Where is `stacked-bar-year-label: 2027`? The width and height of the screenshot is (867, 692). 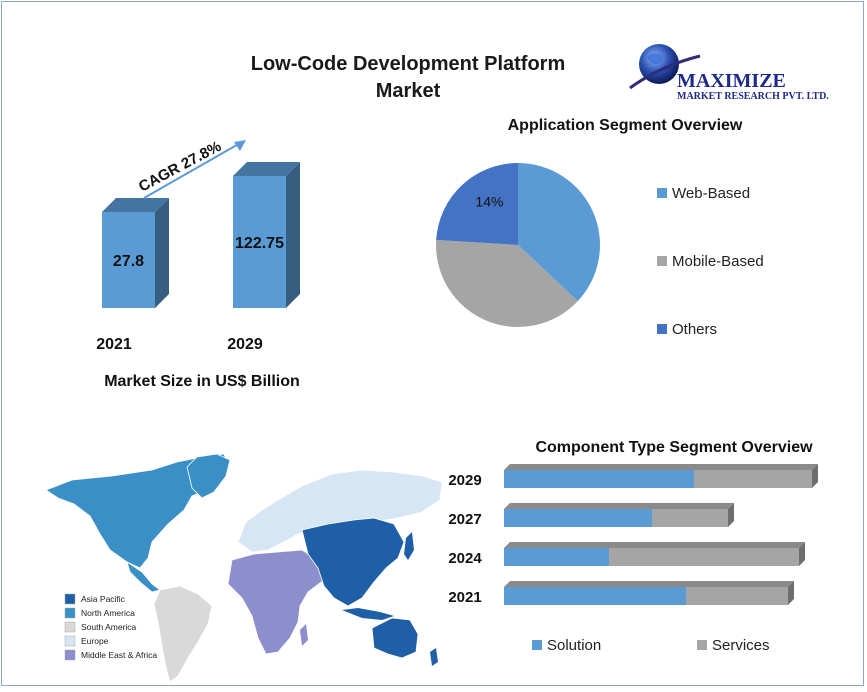
stacked-bar-year-label: 2027 is located at coordinates (464, 519).